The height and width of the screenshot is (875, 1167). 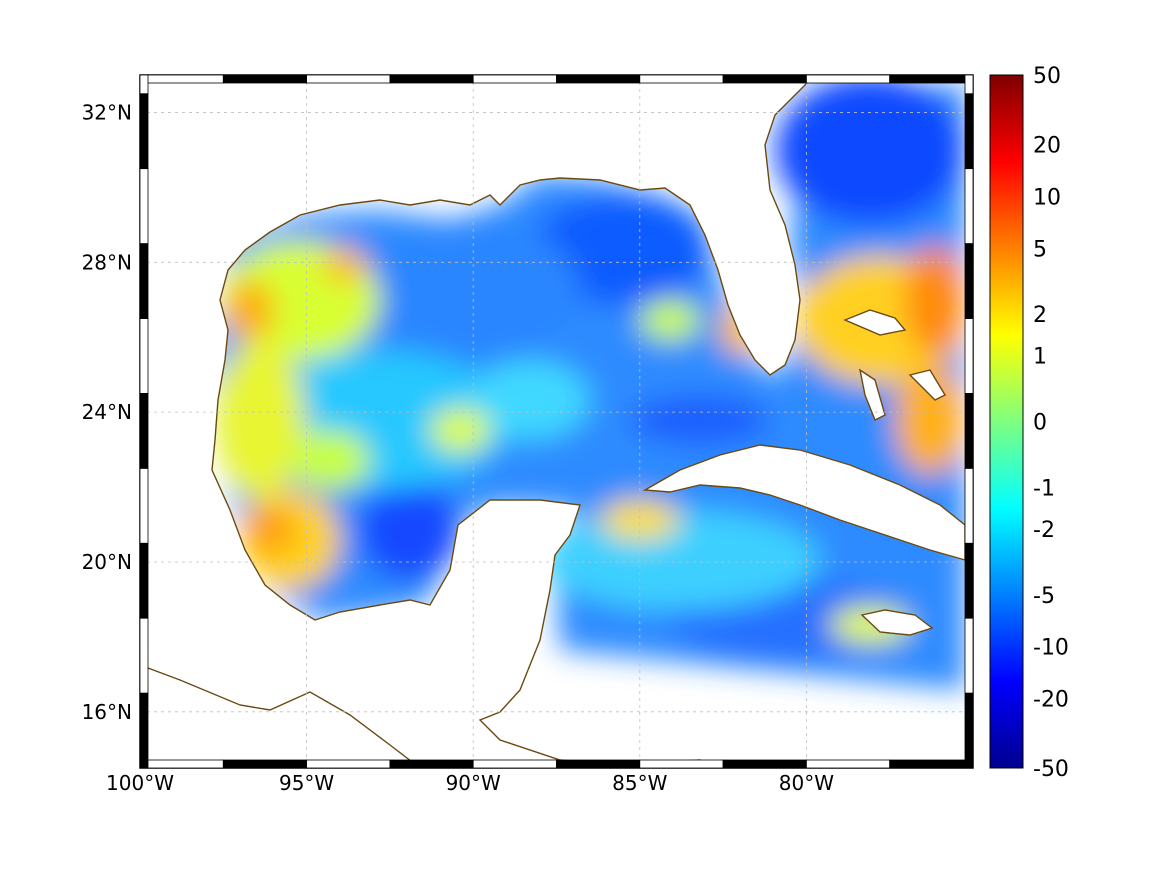 I want to click on colorbar-tick-label: 0, so click(x=1040, y=423).